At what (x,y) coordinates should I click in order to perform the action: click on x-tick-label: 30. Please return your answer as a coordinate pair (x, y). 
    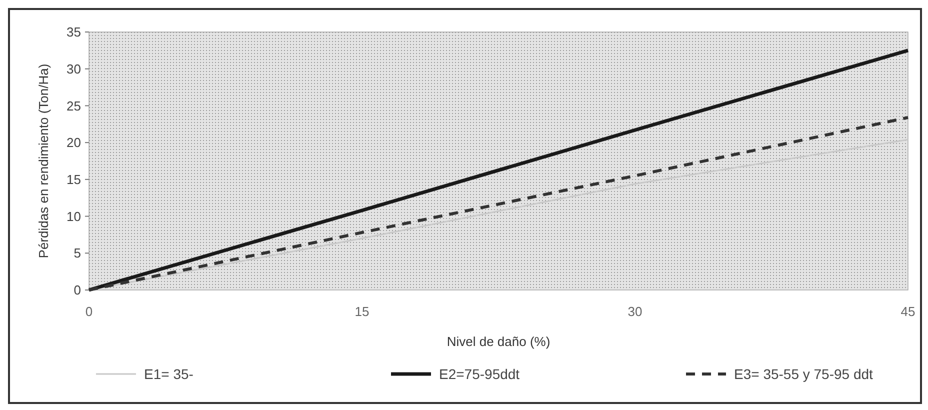
    Looking at the image, I should click on (635, 311).